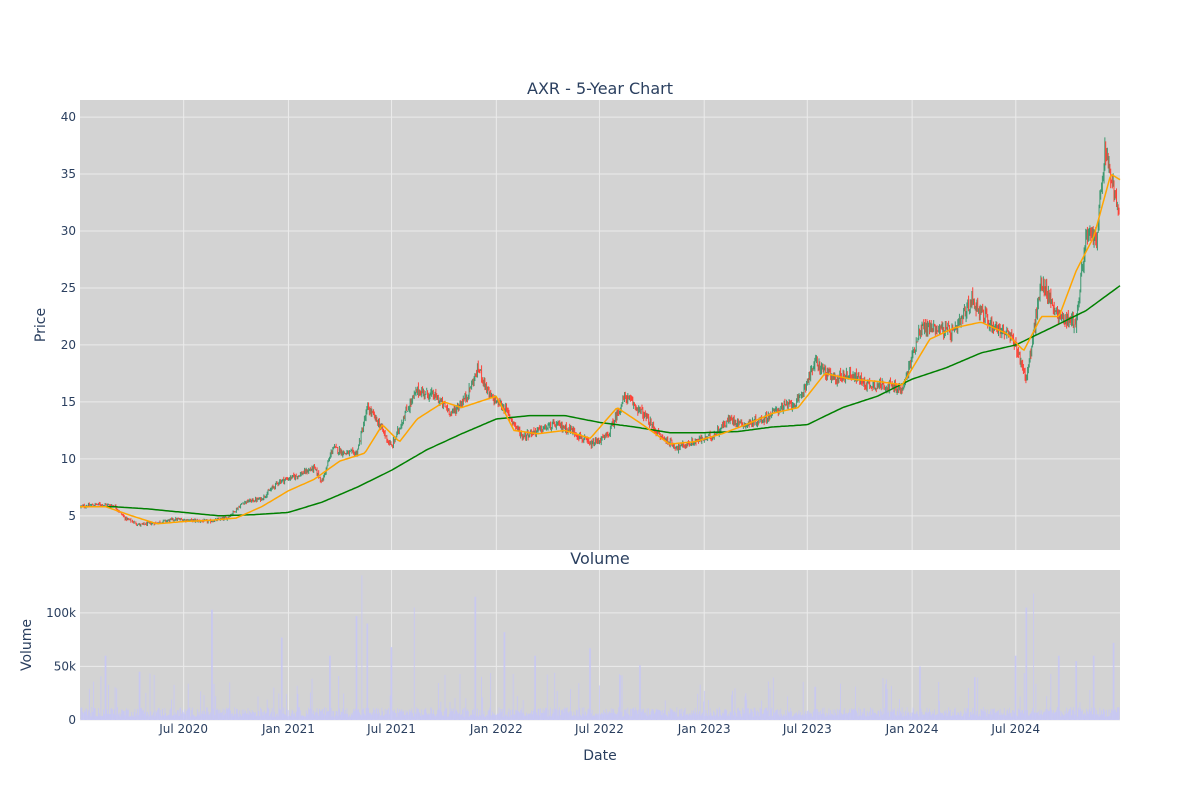 Image resolution: width=1200 pixels, height=805 pixels. I want to click on price-y-tick-label: 40, so click(68, 117).